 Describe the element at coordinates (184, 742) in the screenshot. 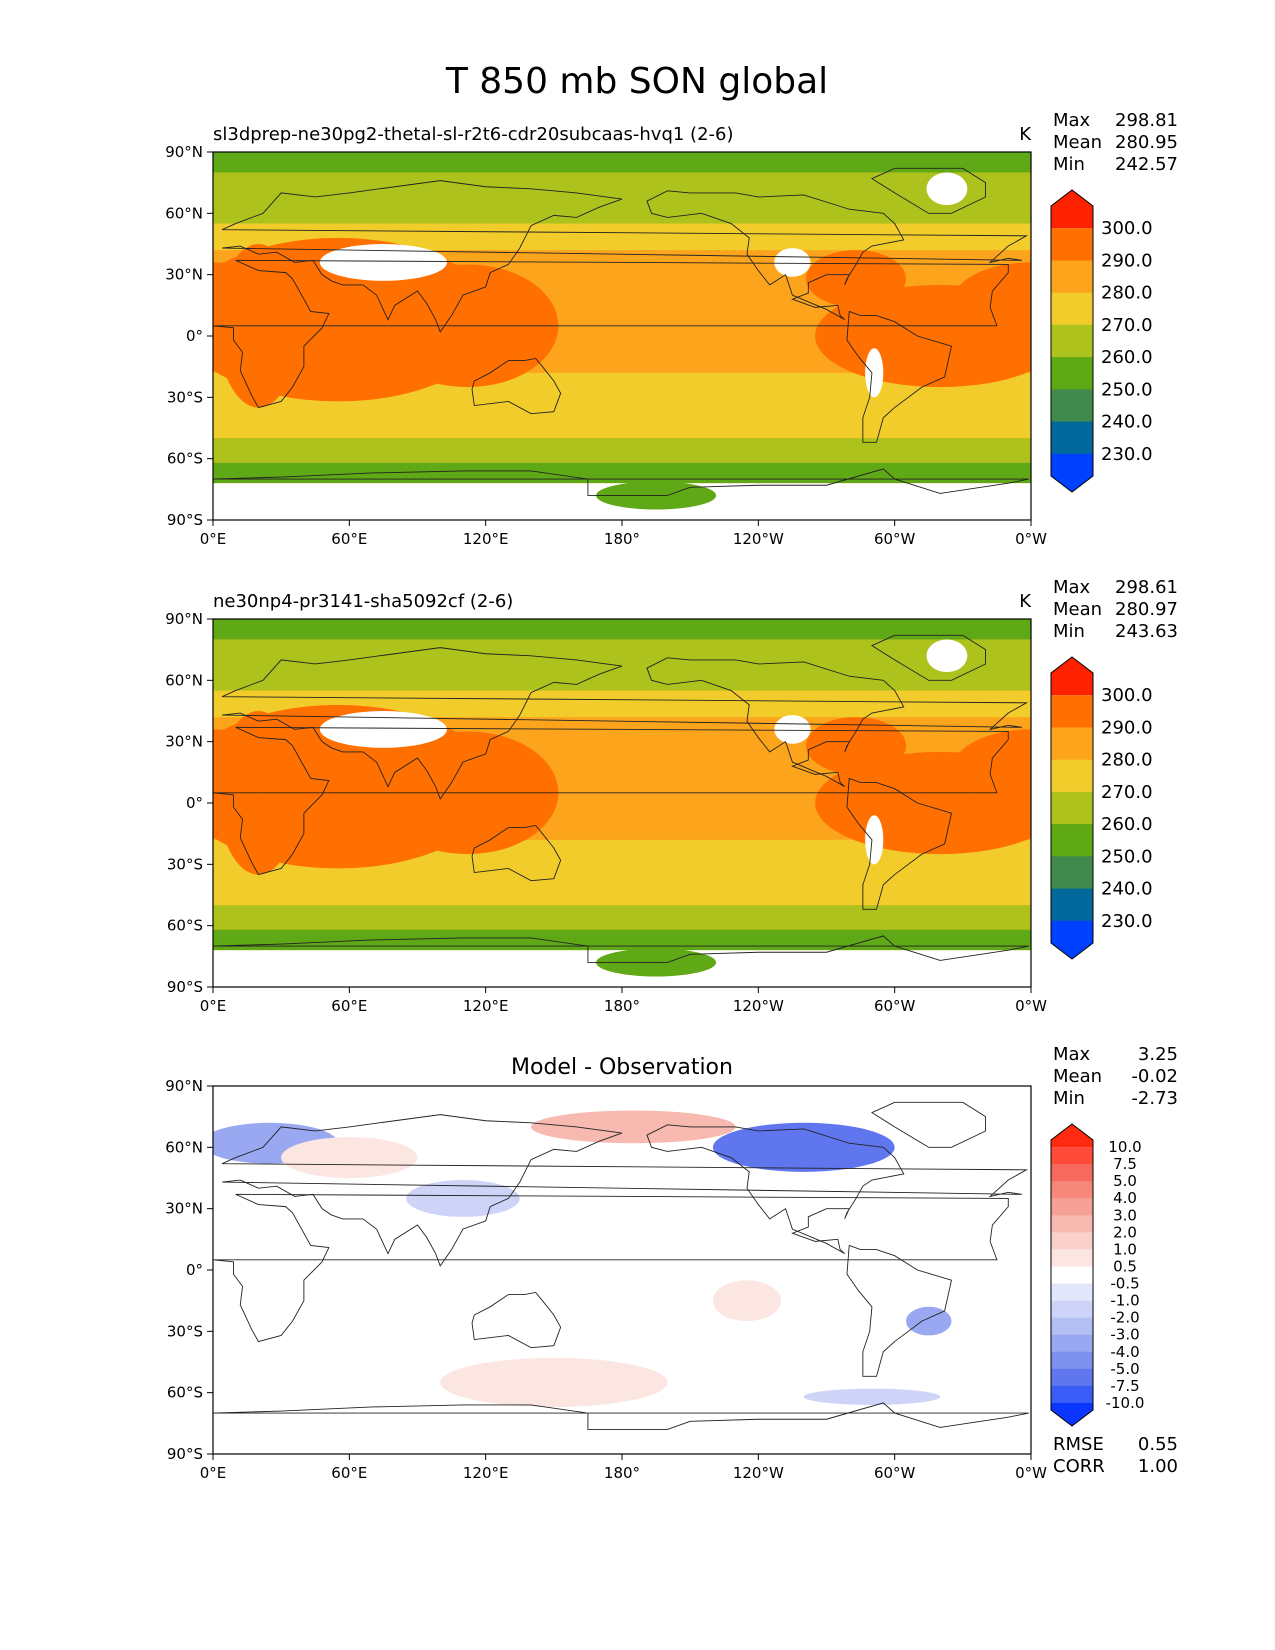

I see `lat-tick-label: 30°N` at that location.